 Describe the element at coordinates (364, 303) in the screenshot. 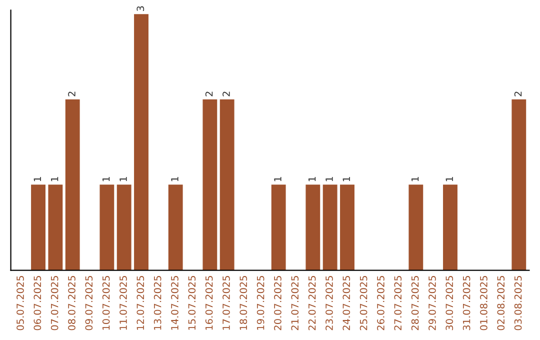

I see `x-tick-label: 25.07.2025` at that location.